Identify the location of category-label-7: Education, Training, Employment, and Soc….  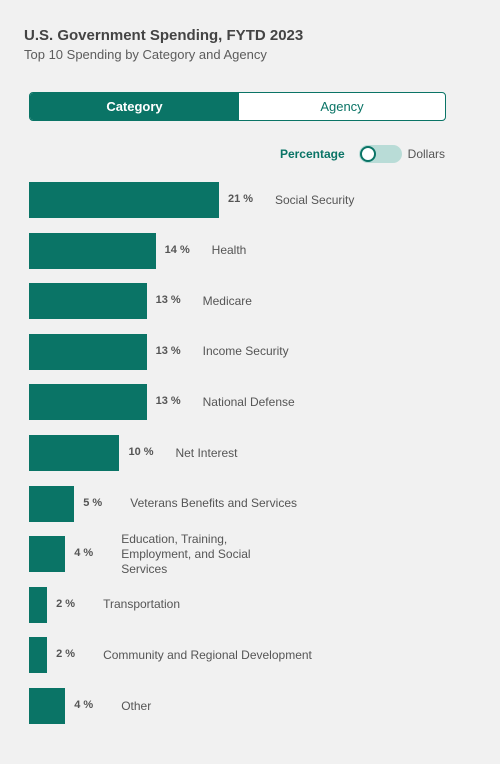
(186, 553).